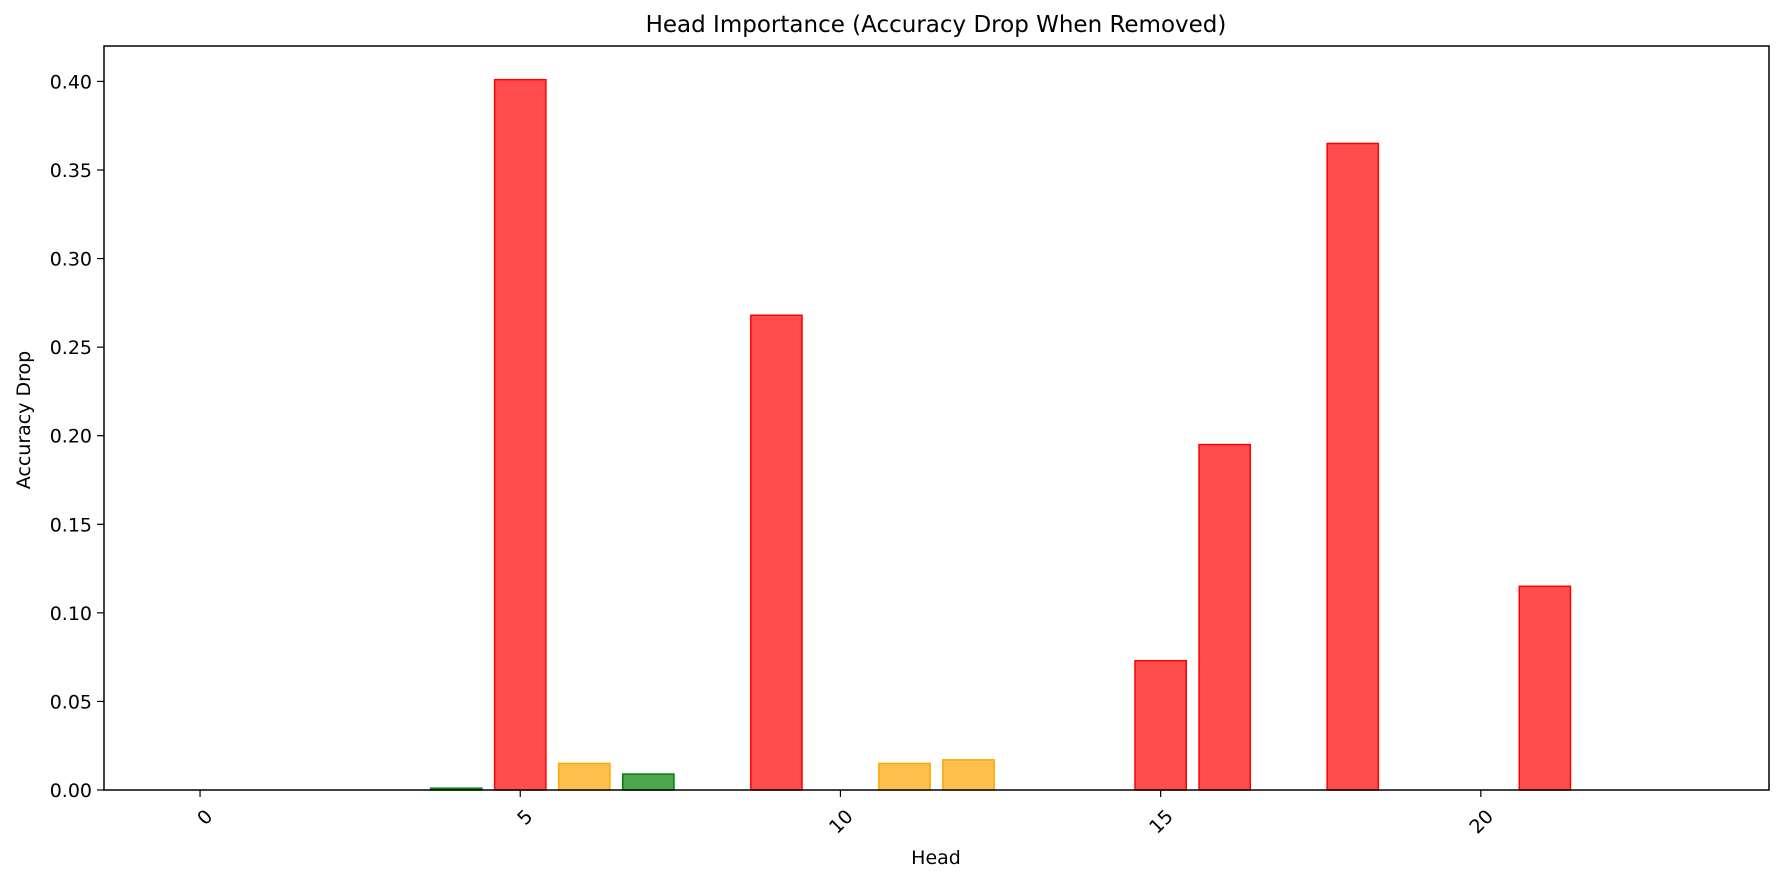 The height and width of the screenshot is (882, 1784). What do you see at coordinates (71, 702) in the screenshot?
I see `y-tick-label: 0.05` at bounding box center [71, 702].